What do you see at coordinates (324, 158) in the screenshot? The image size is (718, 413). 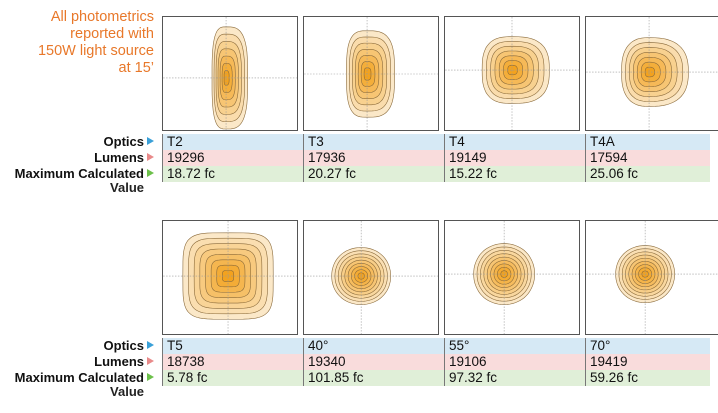 I see `lumens-cell: 17936` at bounding box center [324, 158].